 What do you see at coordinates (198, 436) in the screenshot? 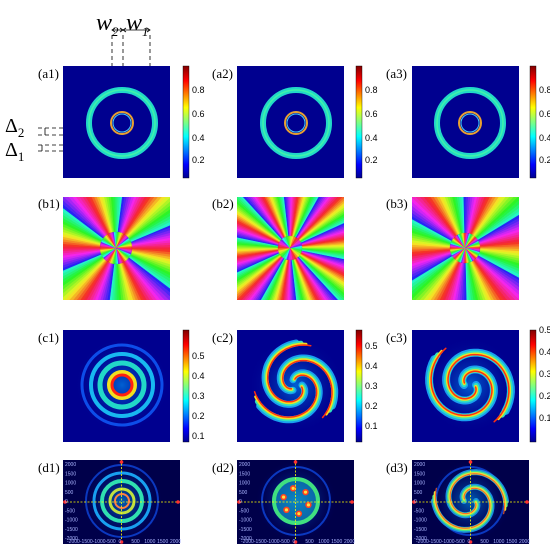
I see `svg-text: 0.1` at bounding box center [198, 436].